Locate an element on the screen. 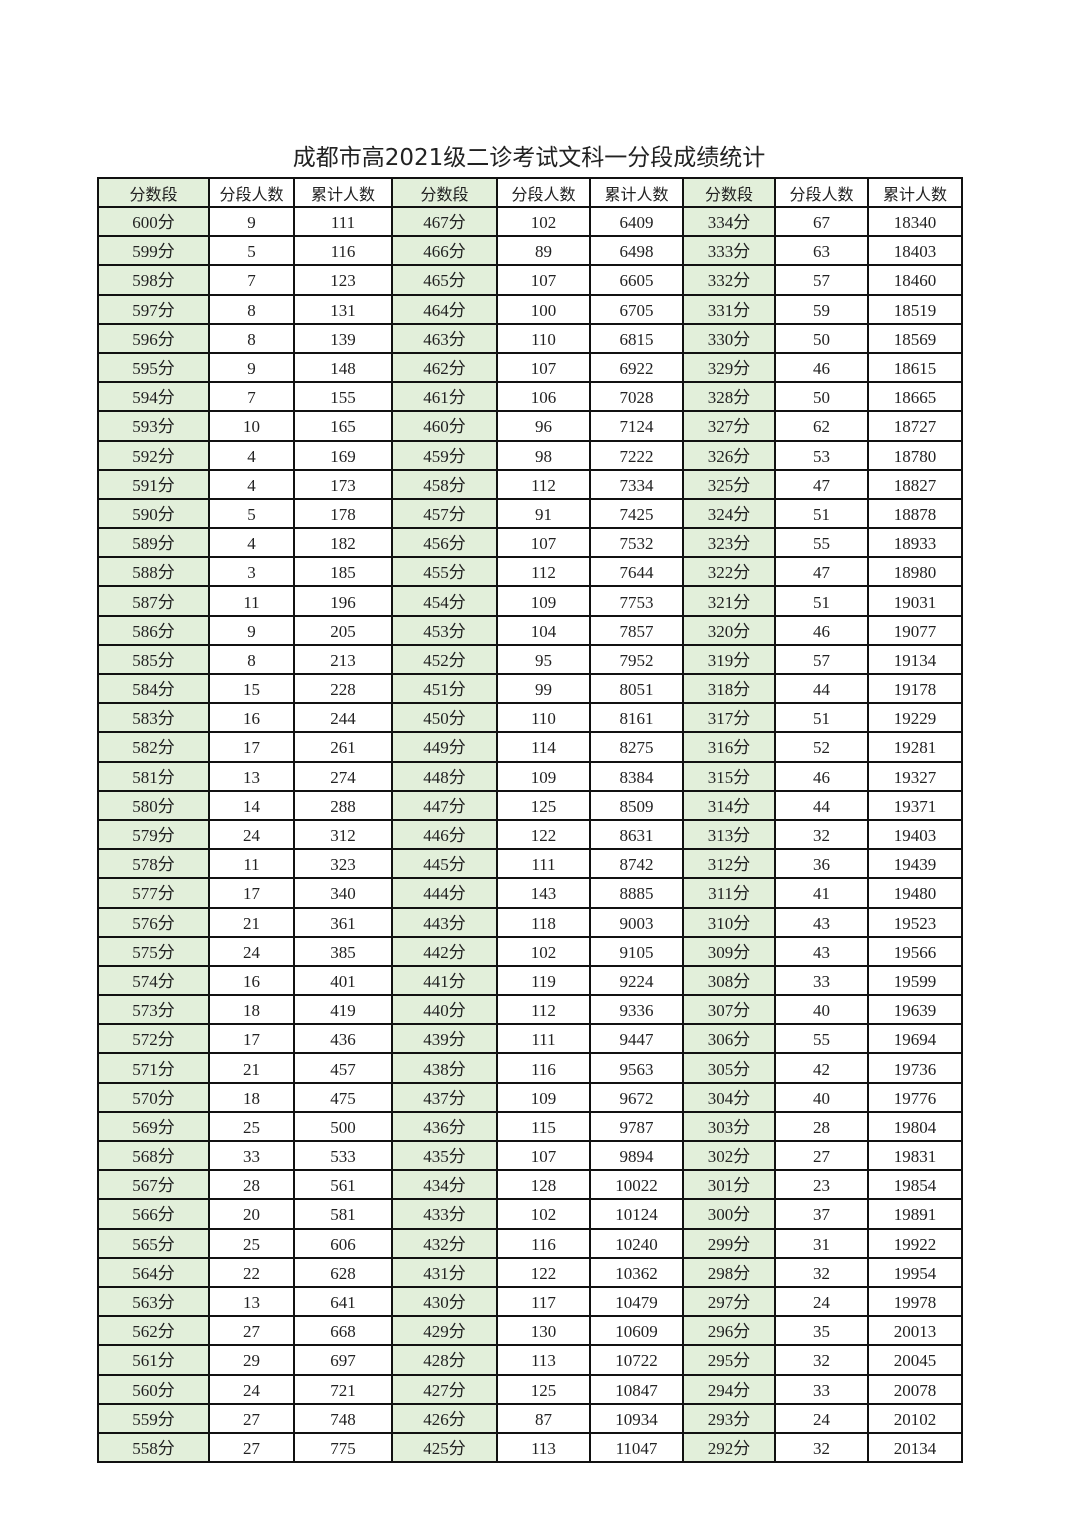 The image size is (1080, 1528). cumulative-count-cell: 18780 is located at coordinates (915, 455).